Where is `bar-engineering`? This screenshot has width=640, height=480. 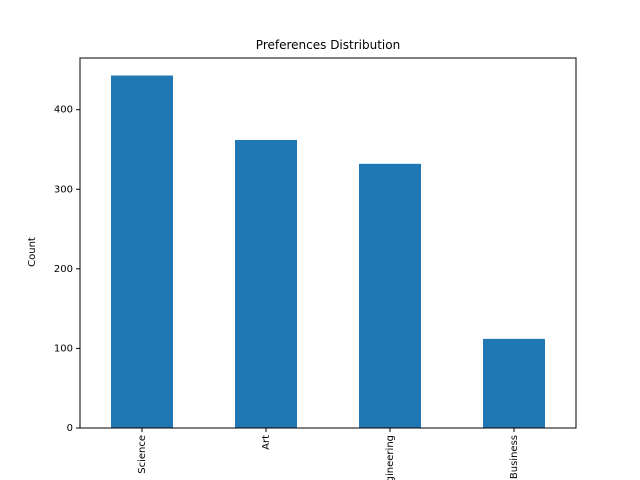
bar-engineering is located at coordinates (390, 296).